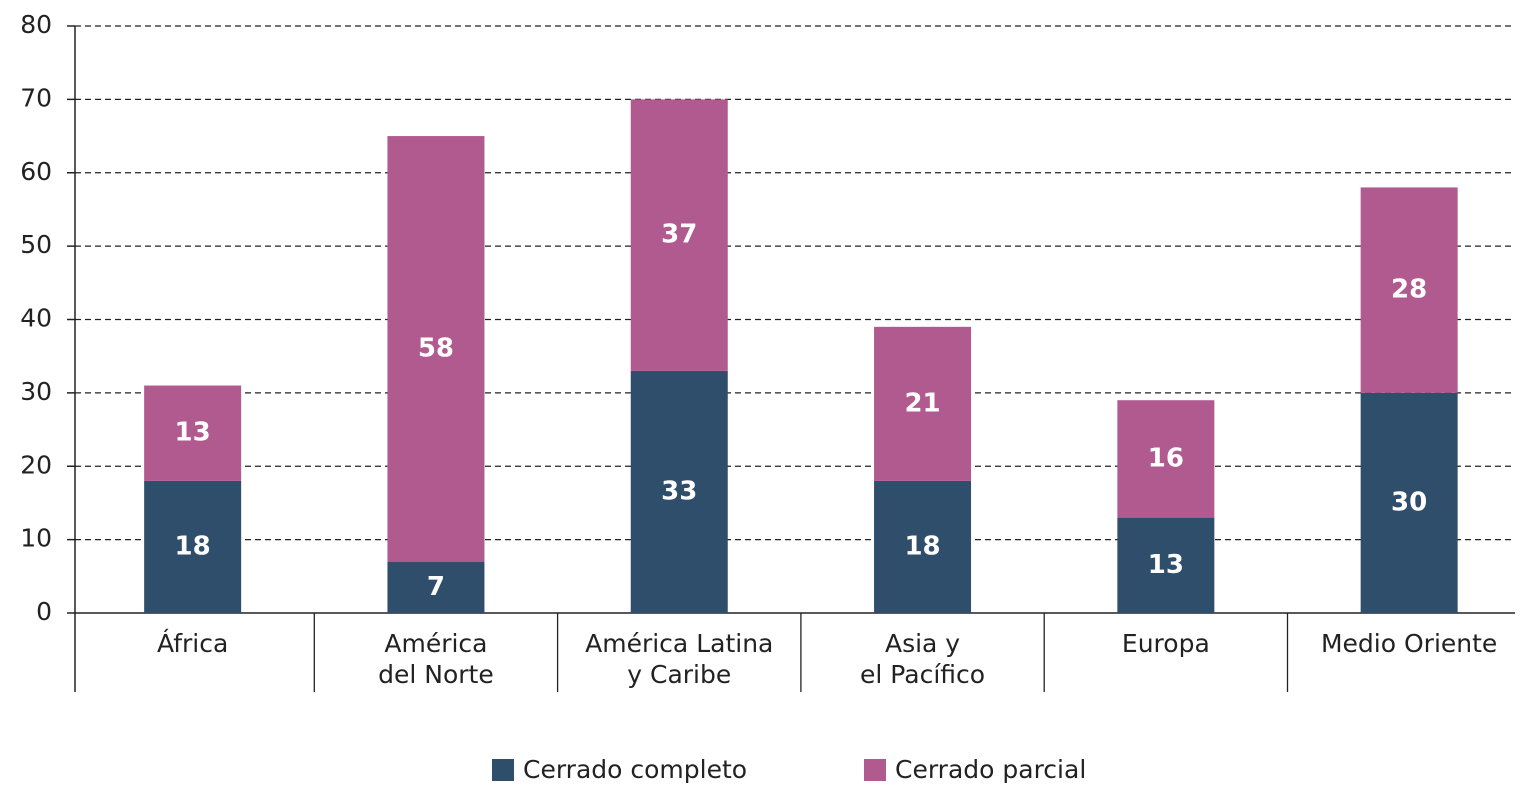 The image size is (1522, 786). I want to click on data-label: 37, so click(679, 235).